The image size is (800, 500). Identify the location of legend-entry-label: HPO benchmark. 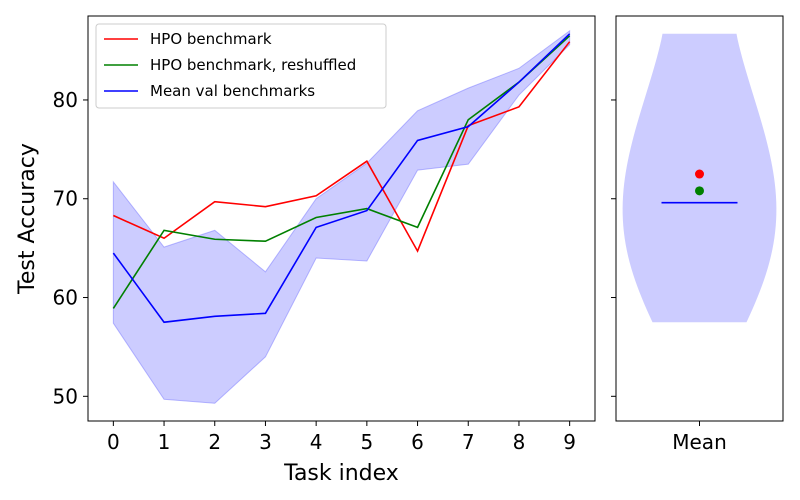
(211, 39).